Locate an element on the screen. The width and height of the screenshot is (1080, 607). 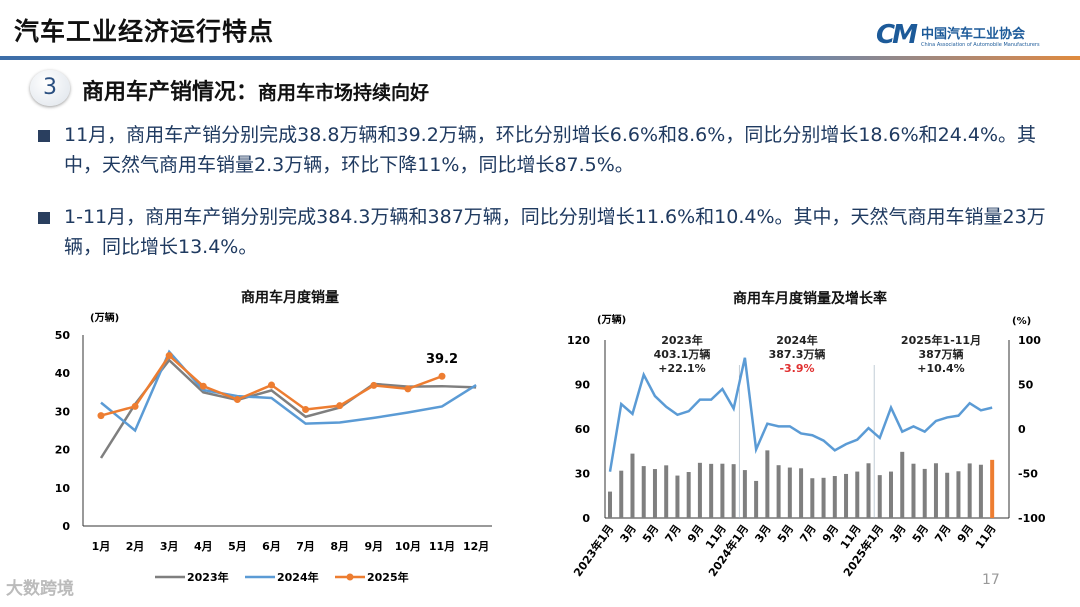
chart-title: 商用车月度销量 is located at coordinates (290, 298).